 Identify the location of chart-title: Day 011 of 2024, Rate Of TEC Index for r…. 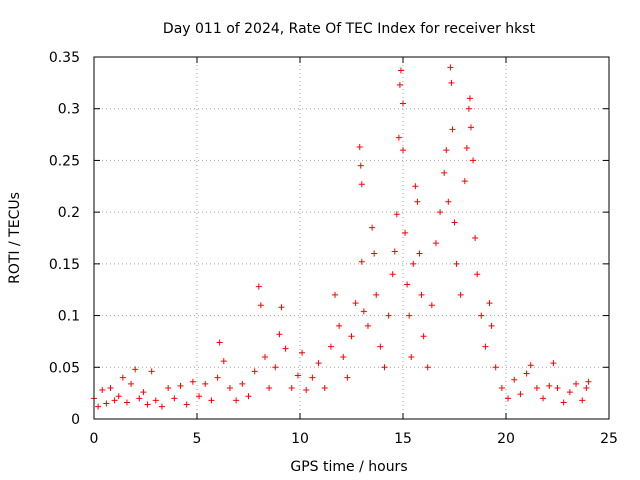
(349, 29).